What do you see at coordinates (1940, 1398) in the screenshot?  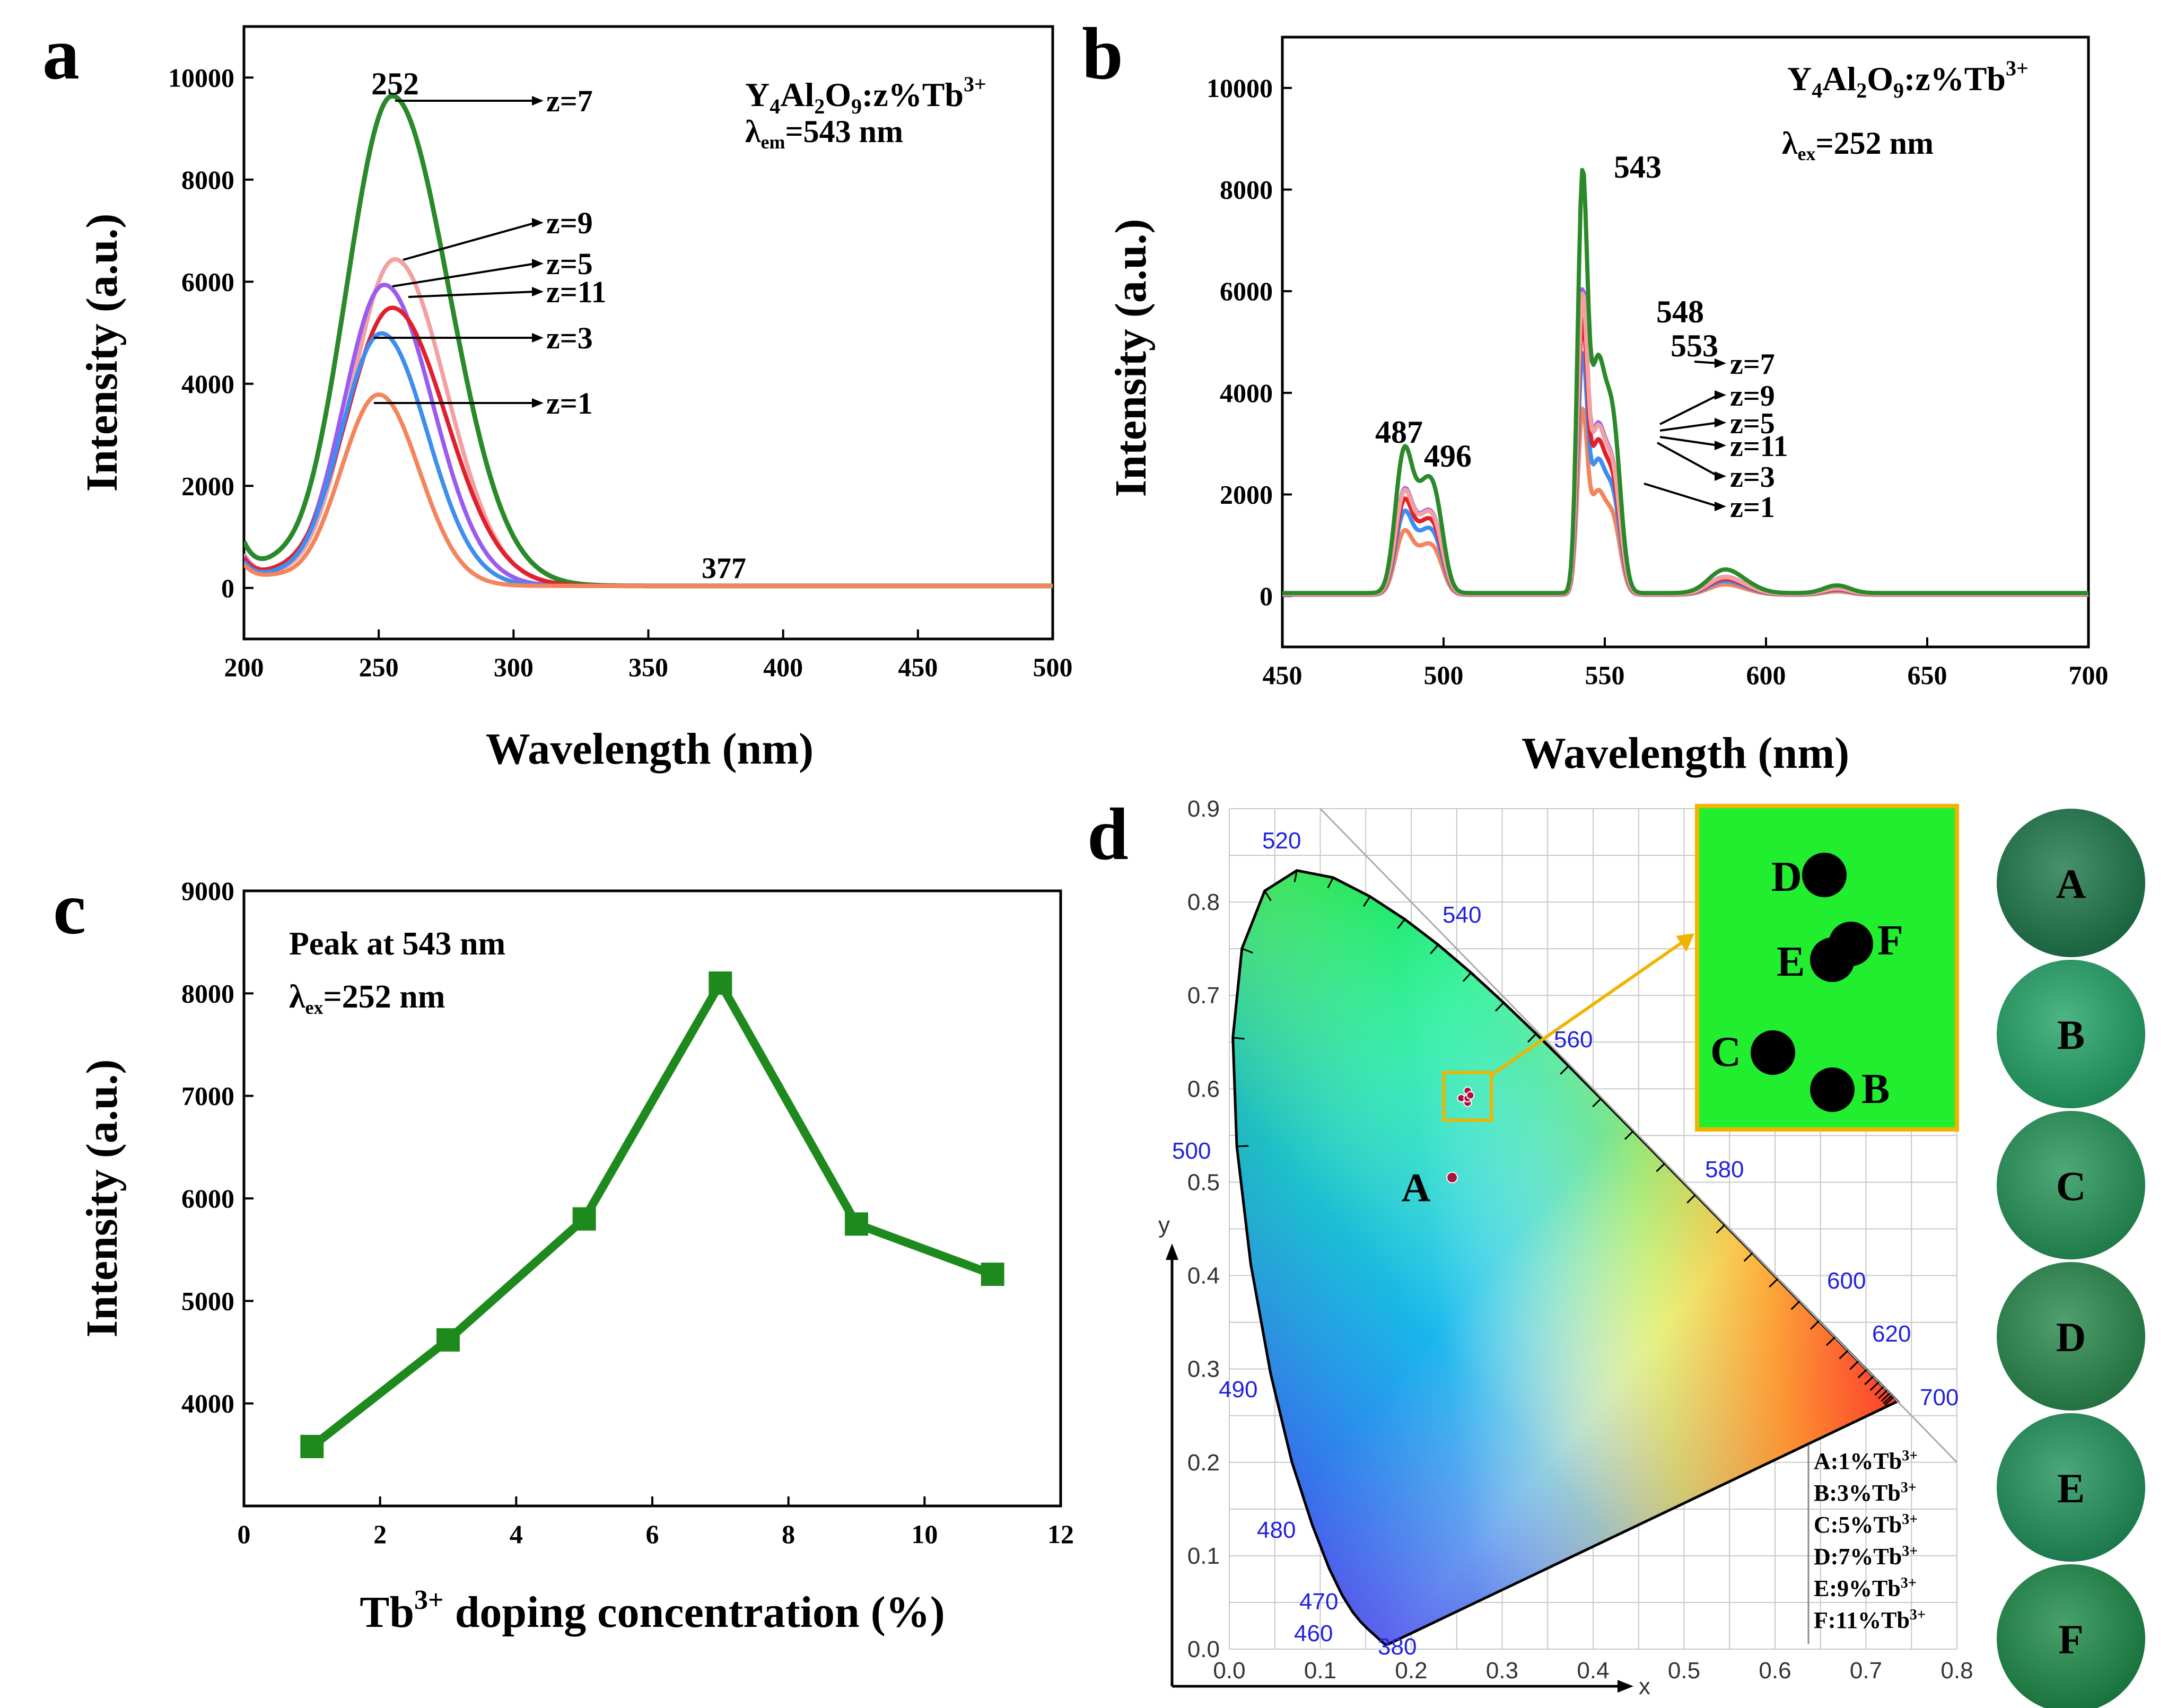 I see `panel-d-wavelength-label-700: 700` at bounding box center [1940, 1398].